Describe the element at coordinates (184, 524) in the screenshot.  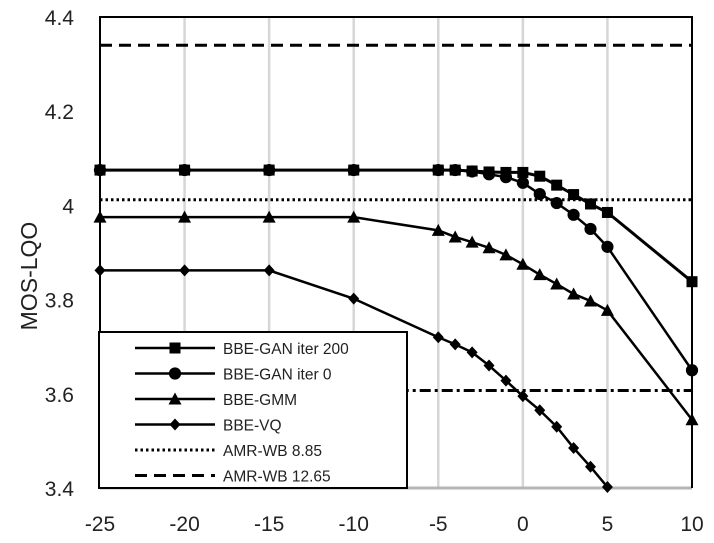
I see `x-tick-label: -20` at that location.